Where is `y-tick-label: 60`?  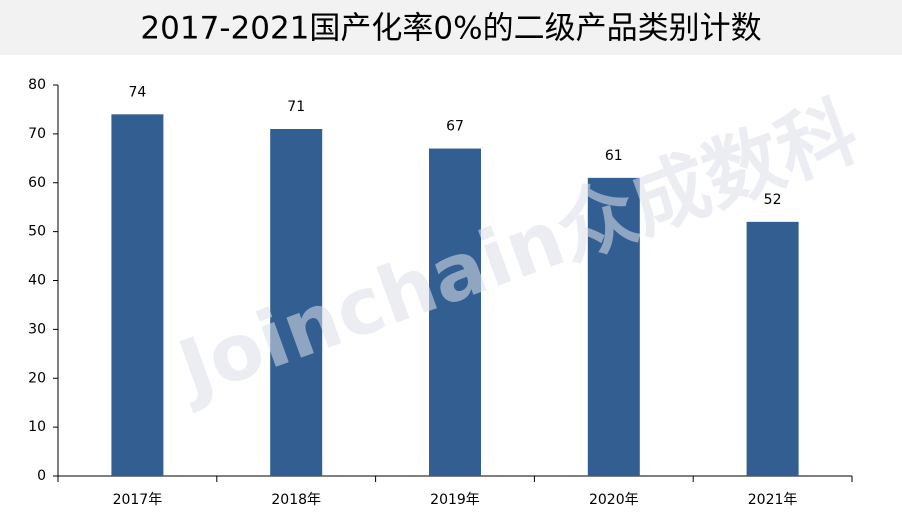
y-tick-label: 60 is located at coordinates (37, 183).